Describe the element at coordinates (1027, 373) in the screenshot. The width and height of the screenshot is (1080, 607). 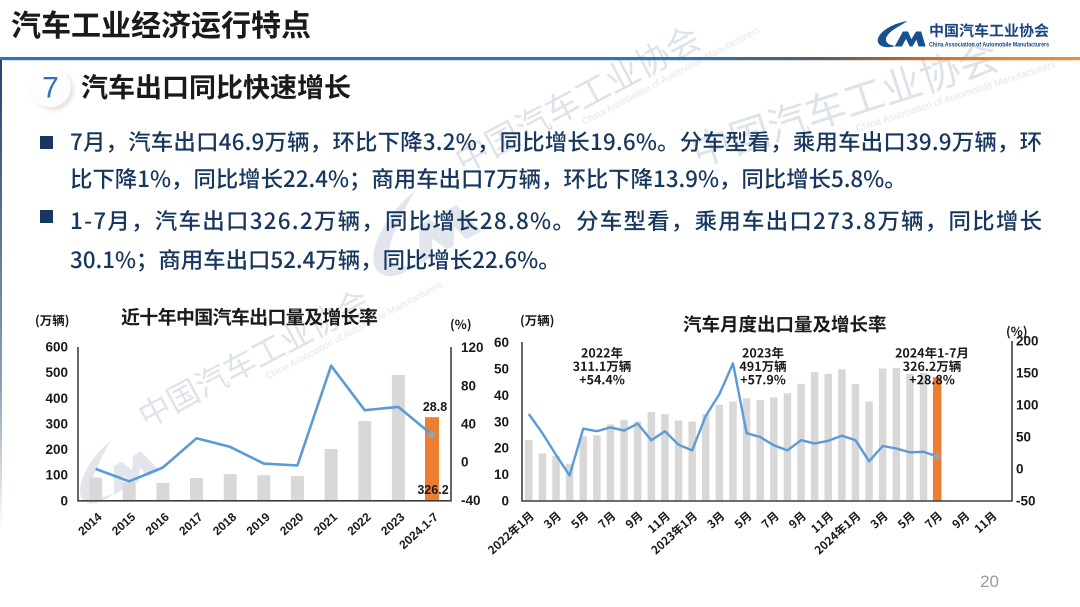
I see `svg-text: 150` at that location.